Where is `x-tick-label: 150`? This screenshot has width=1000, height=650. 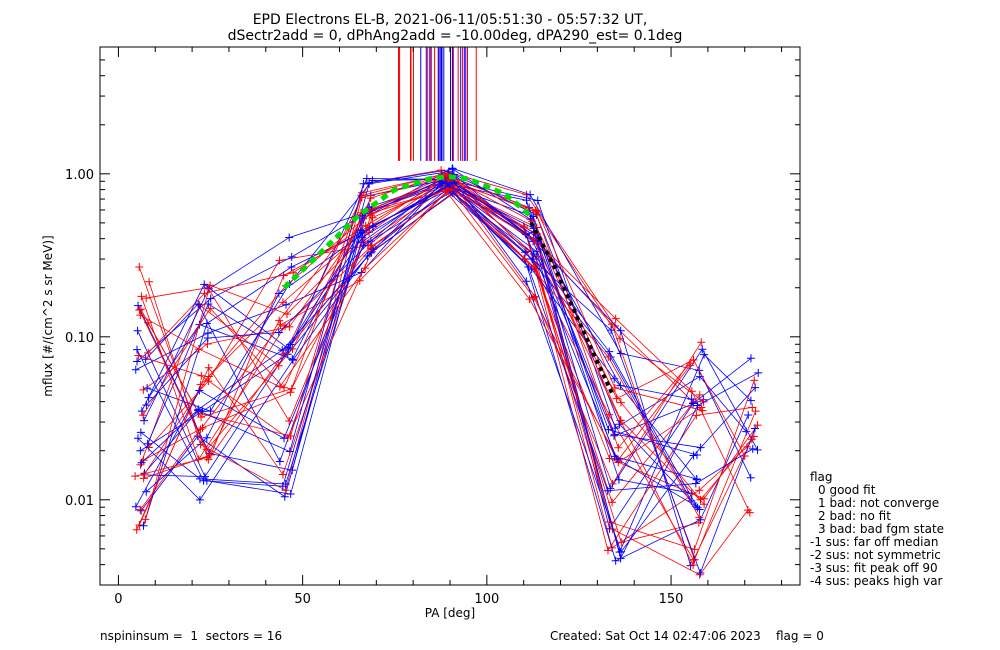
x-tick-label: 150 is located at coordinates (671, 599).